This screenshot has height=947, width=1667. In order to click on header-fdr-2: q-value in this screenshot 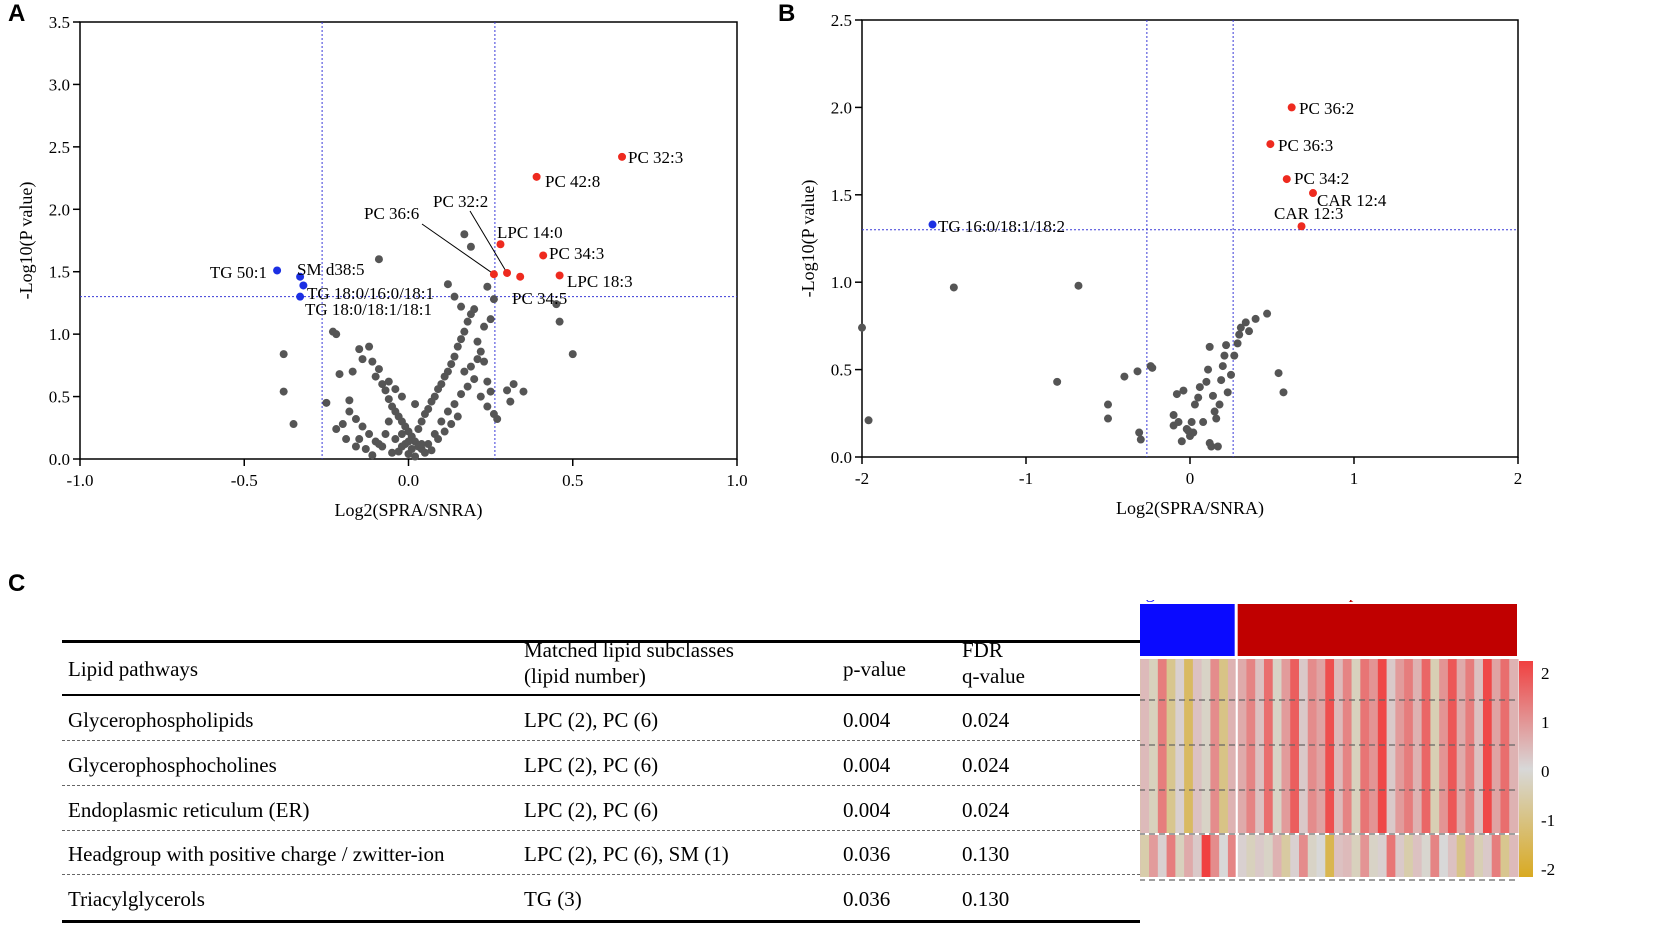, I will do `click(993, 676)`.